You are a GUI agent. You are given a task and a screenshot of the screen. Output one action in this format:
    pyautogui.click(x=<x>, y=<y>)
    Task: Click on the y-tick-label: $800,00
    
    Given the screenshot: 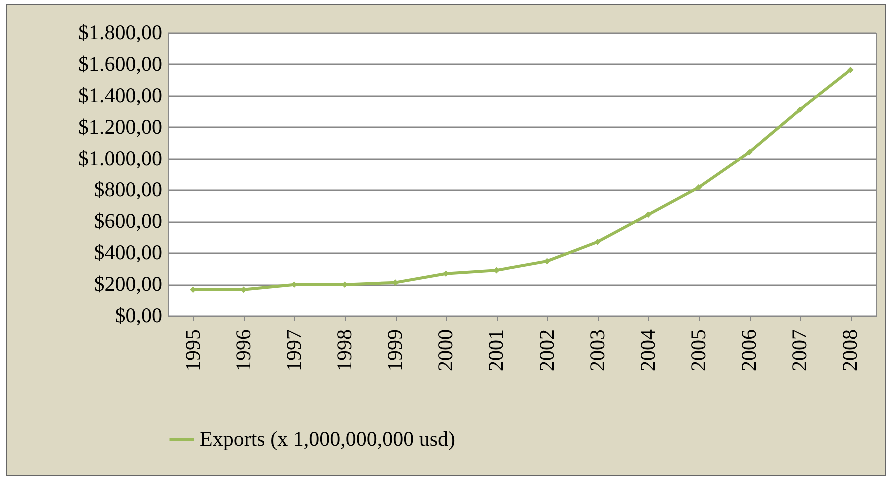 What is the action you would take?
    pyautogui.click(x=128, y=190)
    